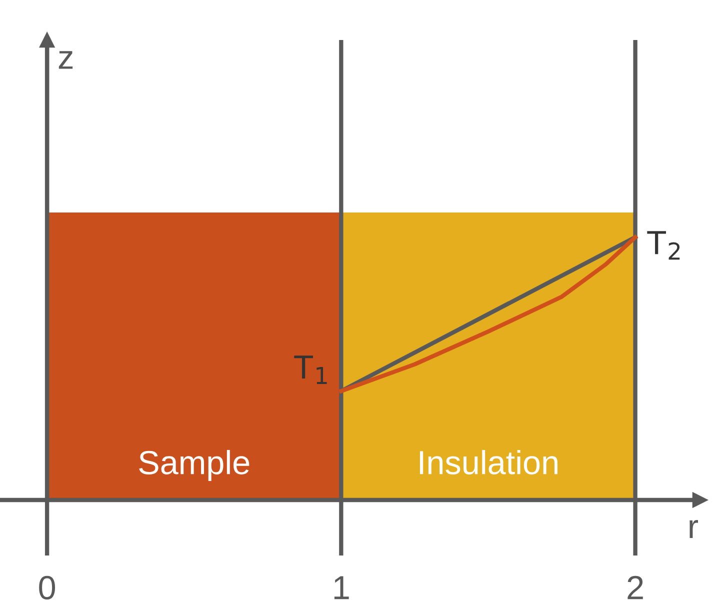  I want to click on y-axis-title: z, so click(65, 60).